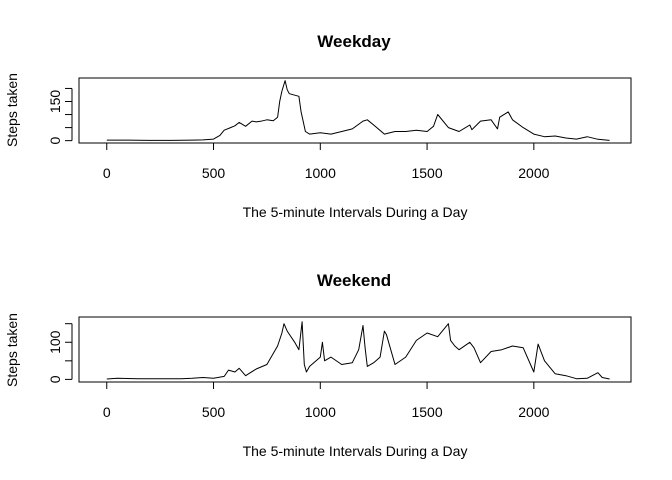 The width and height of the screenshot is (672, 480). Describe the element at coordinates (533, 412) in the screenshot. I see `weekend-x-tick-label: 2000` at that location.